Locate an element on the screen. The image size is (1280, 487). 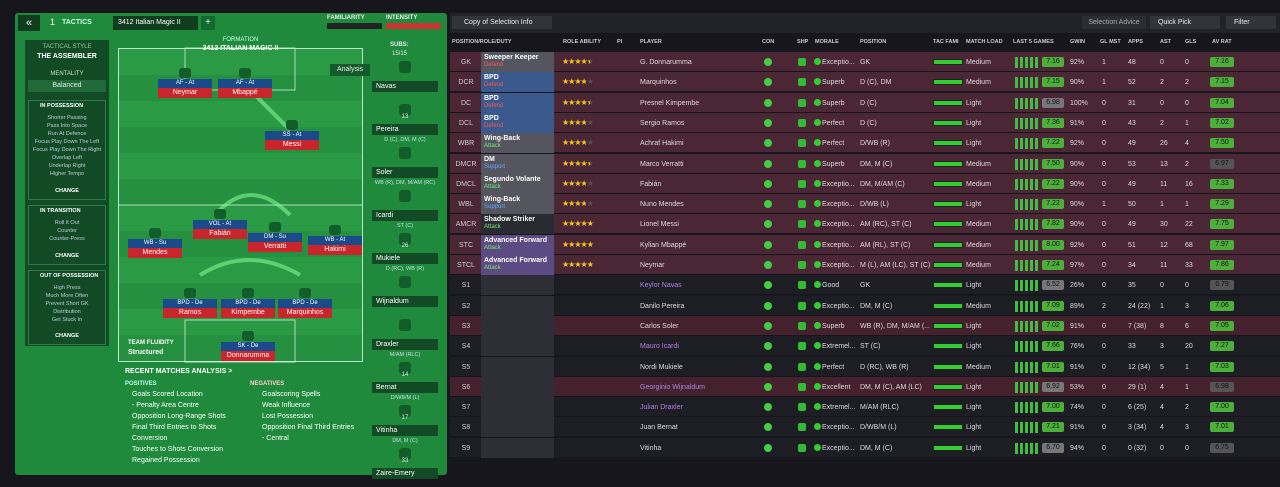
sub-name: Wijnaldum is located at coordinates (405, 301).